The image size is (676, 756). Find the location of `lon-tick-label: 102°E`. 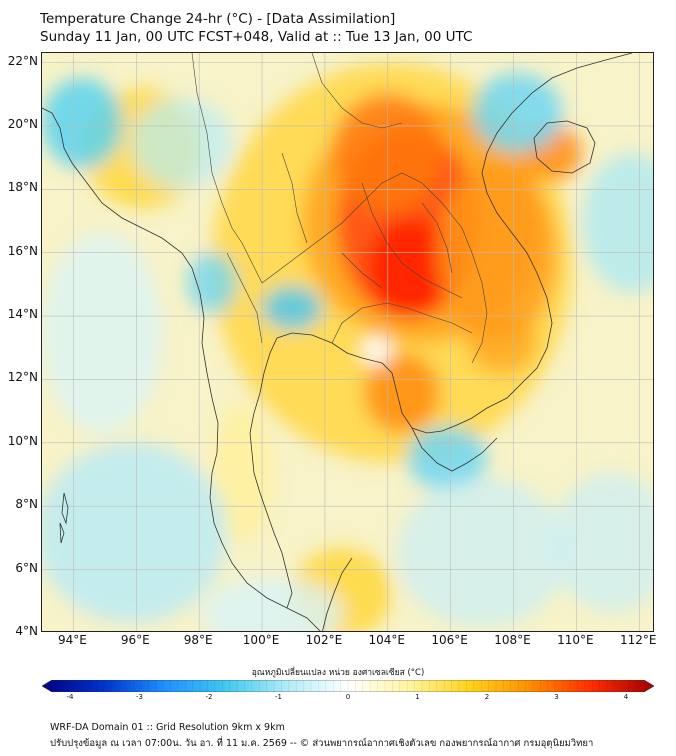

lon-tick-label: 102°E is located at coordinates (324, 640).